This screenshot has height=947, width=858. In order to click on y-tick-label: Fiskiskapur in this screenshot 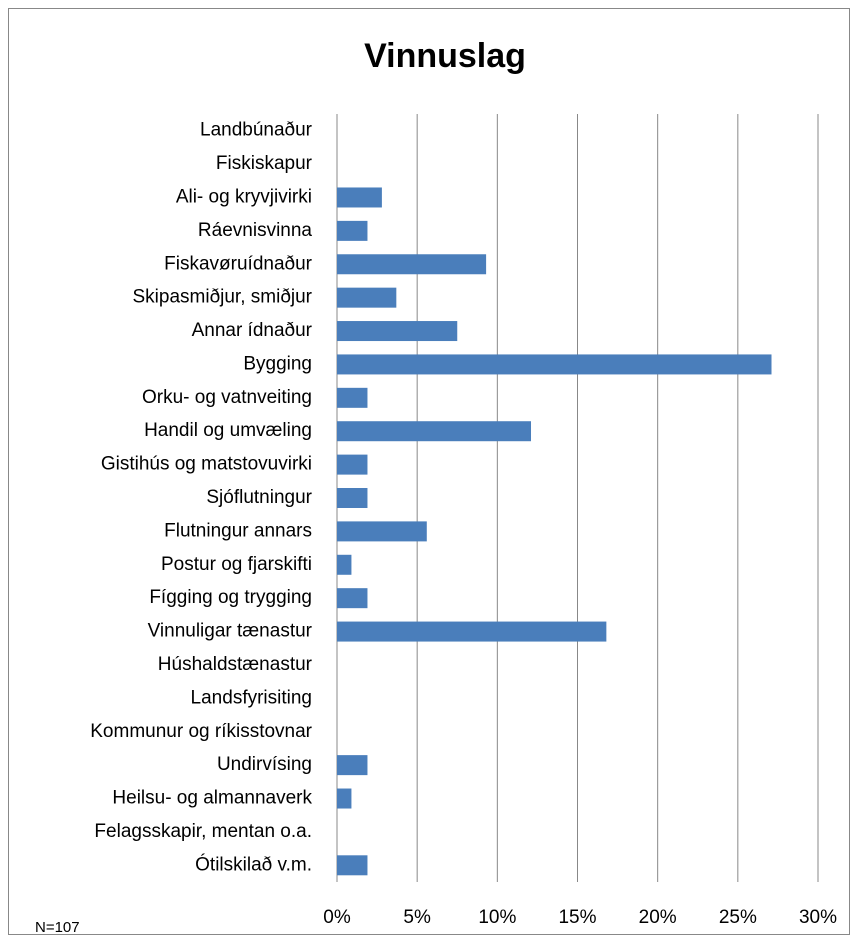, I will do `click(264, 163)`.